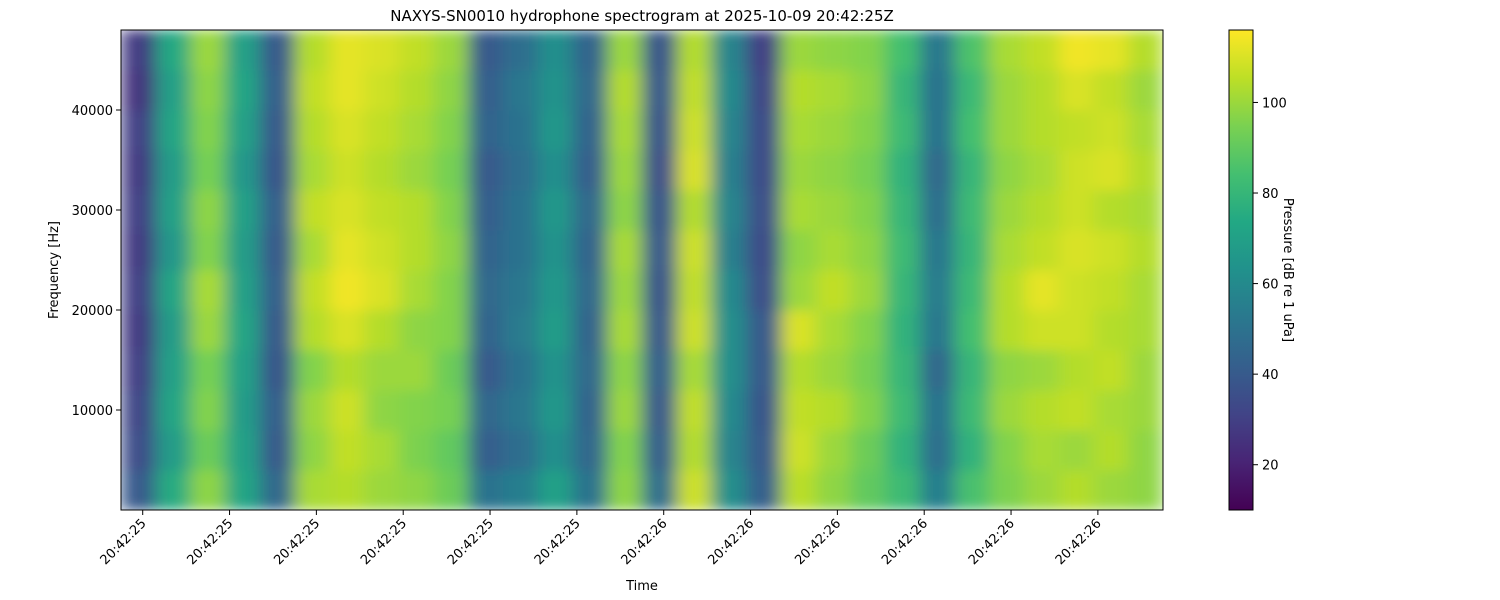 Image resolution: width=1500 pixels, height=600 pixels. What do you see at coordinates (1270, 375) in the screenshot?
I see `colorbar-tick-label: 40` at bounding box center [1270, 375].